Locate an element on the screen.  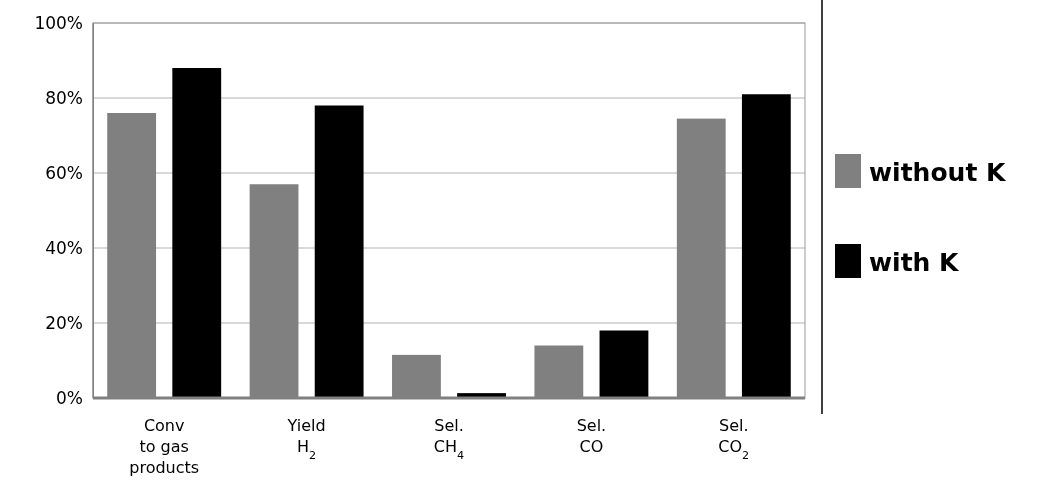
x-tick-label: Conv to gas products is located at coordinates (164, 446).